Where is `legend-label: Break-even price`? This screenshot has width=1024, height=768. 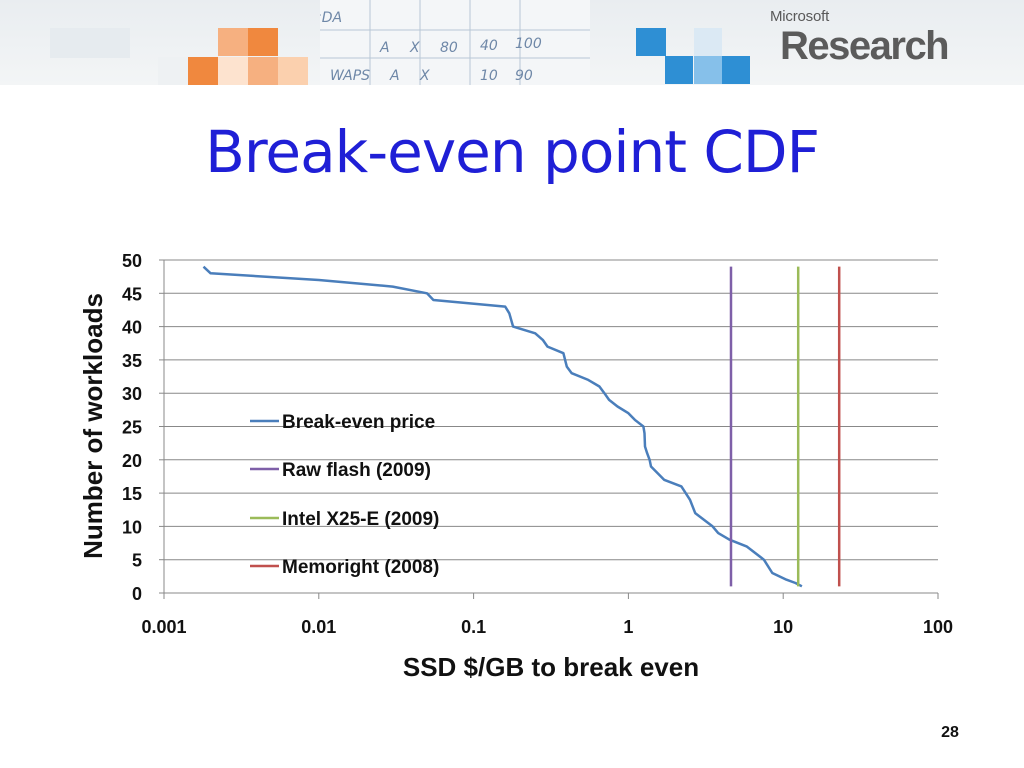
legend-label: Break-even price is located at coordinates (358, 422).